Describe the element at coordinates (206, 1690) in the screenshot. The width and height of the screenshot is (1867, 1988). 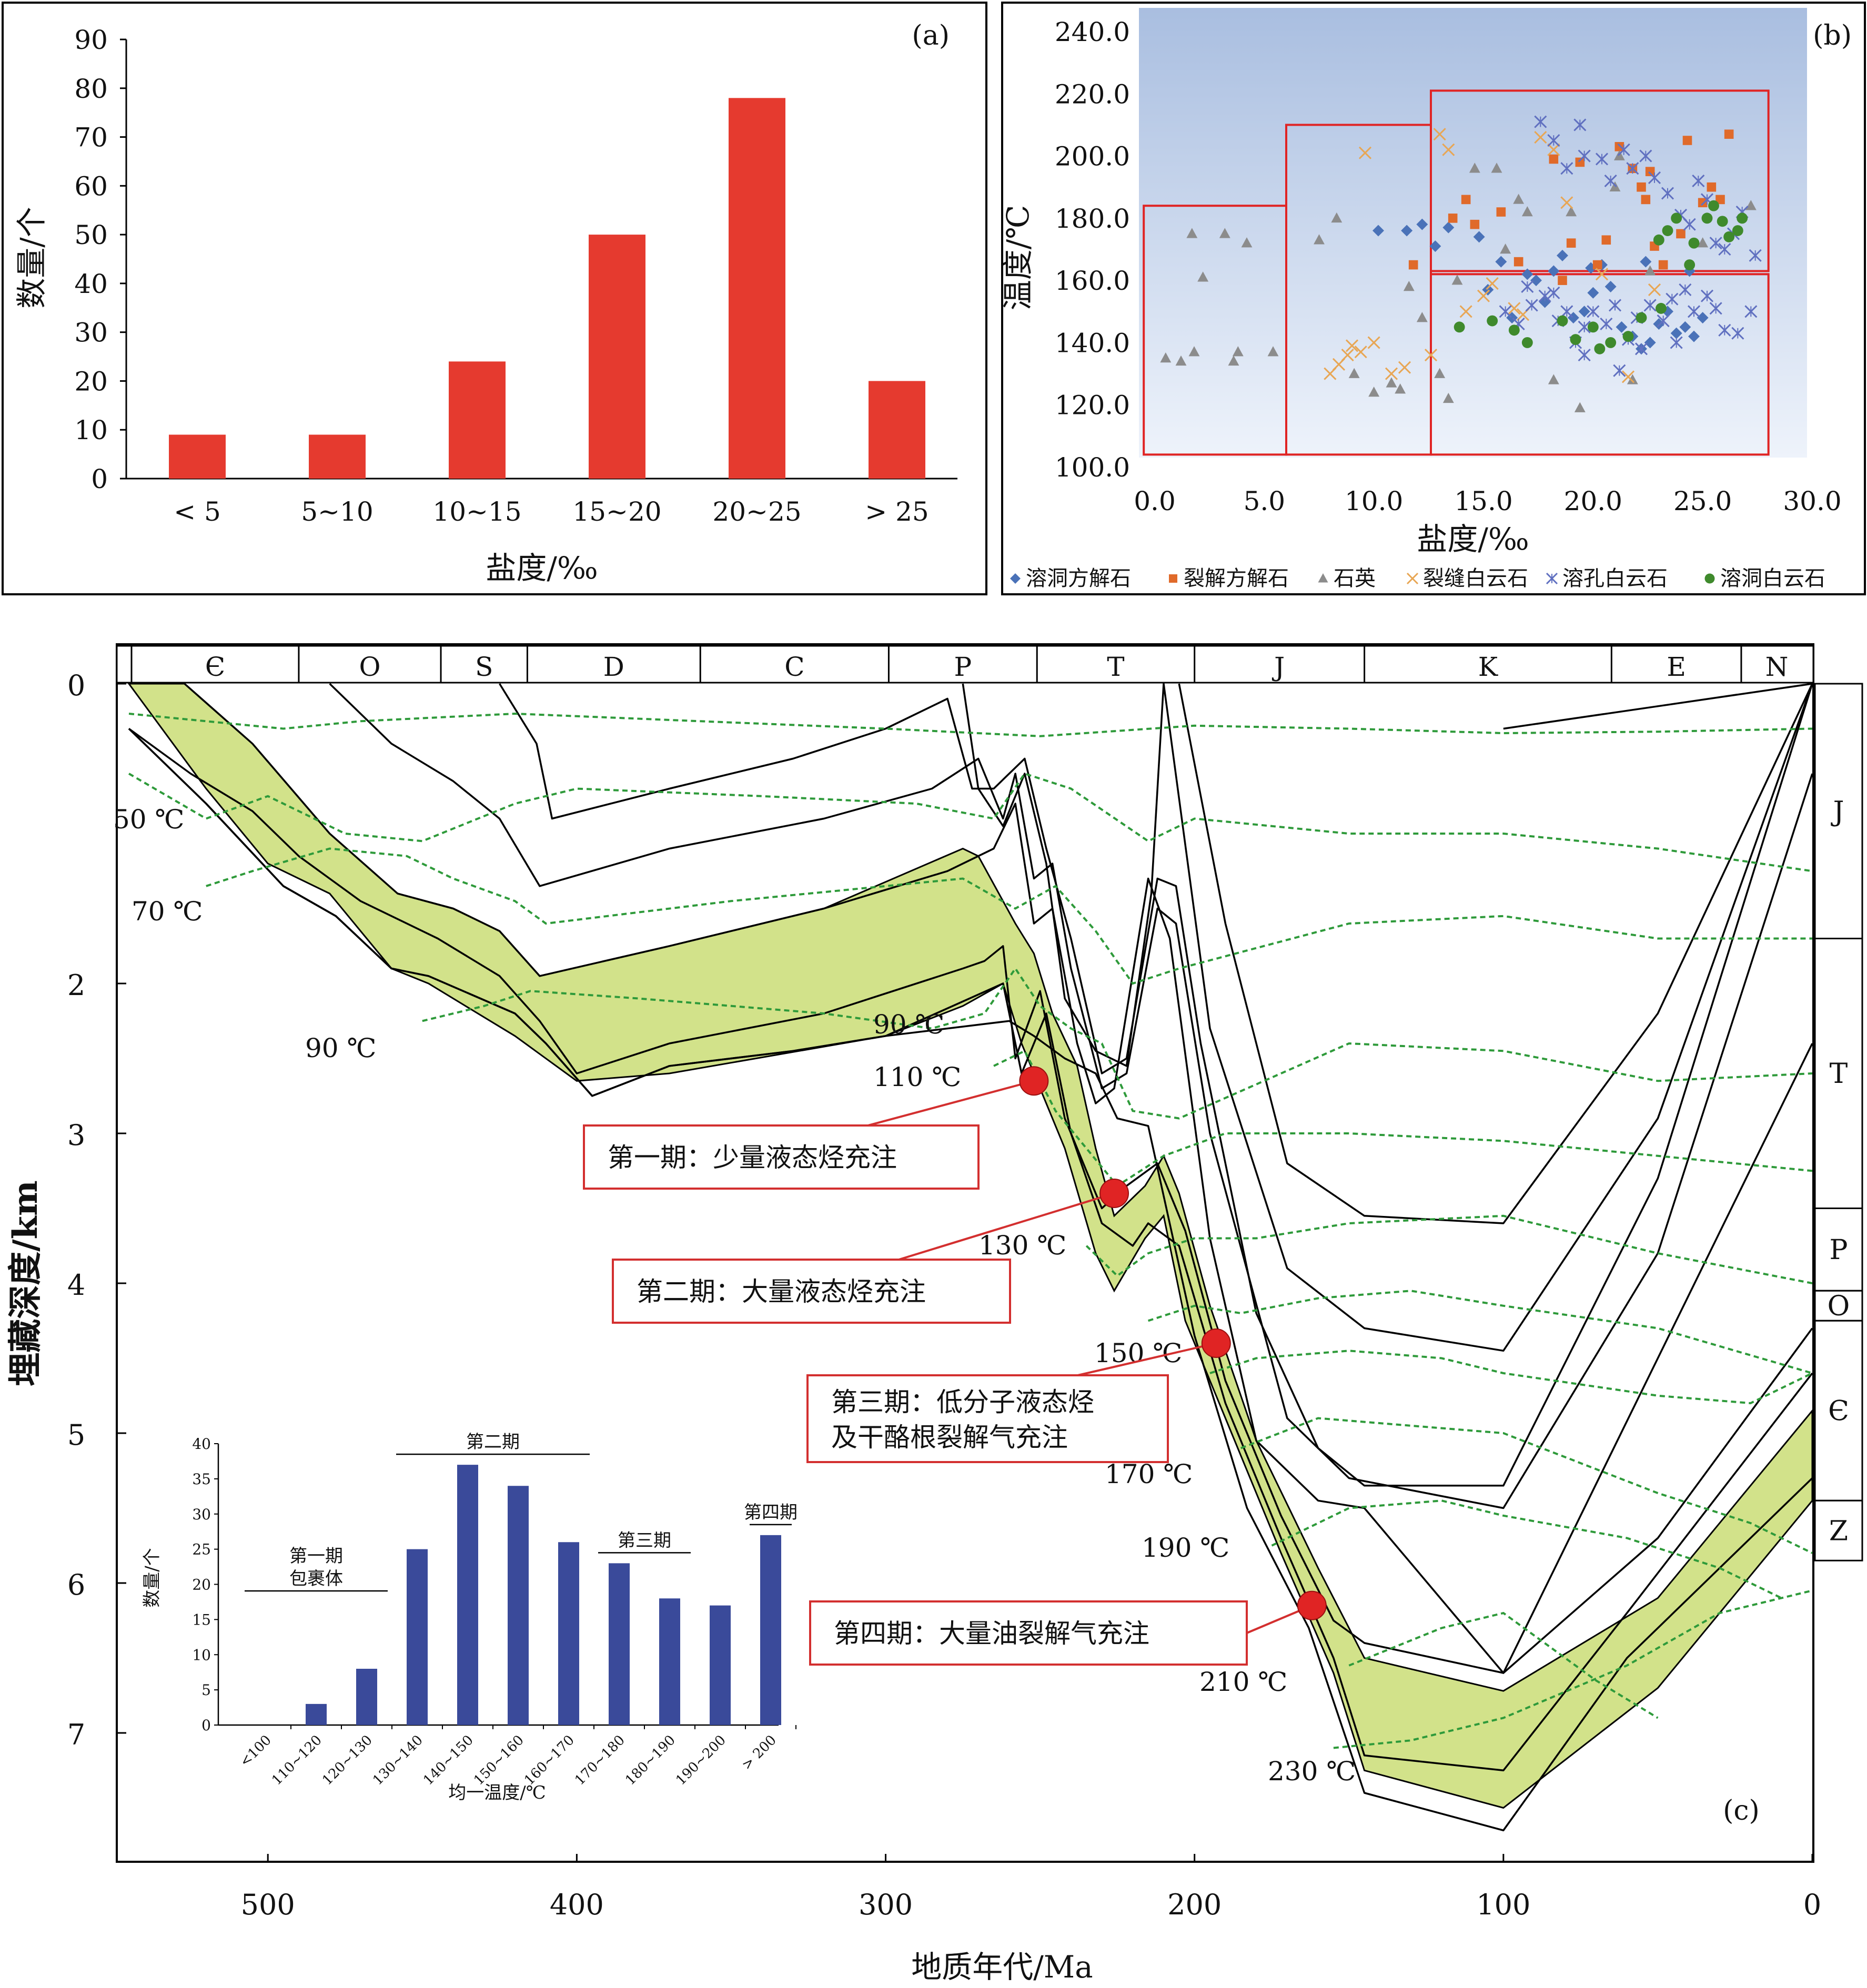
I see `inset-ytick-label: 5` at that location.